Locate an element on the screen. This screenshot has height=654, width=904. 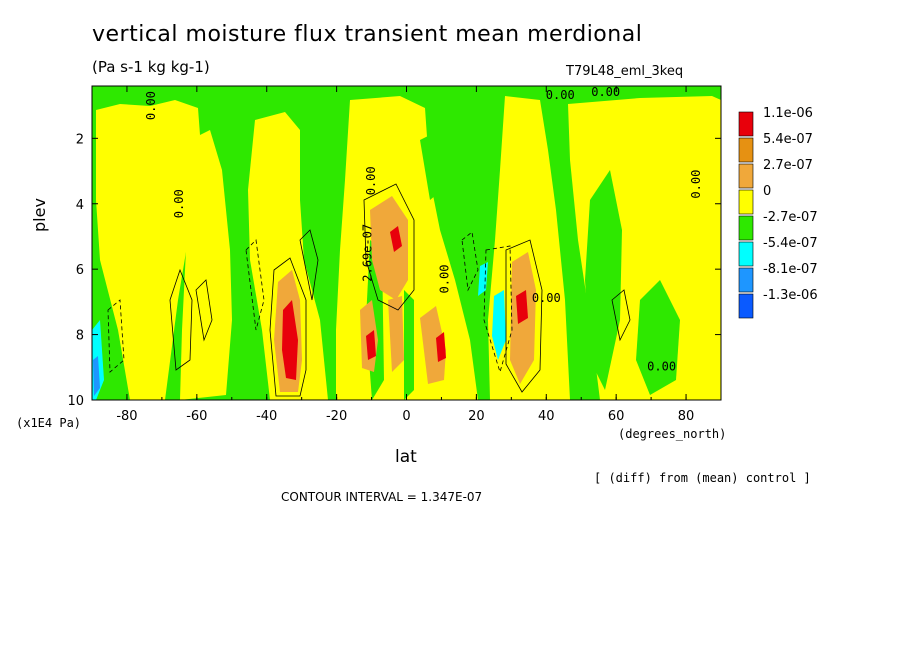
legend-label: -2.7e-07 is located at coordinates (790, 217).